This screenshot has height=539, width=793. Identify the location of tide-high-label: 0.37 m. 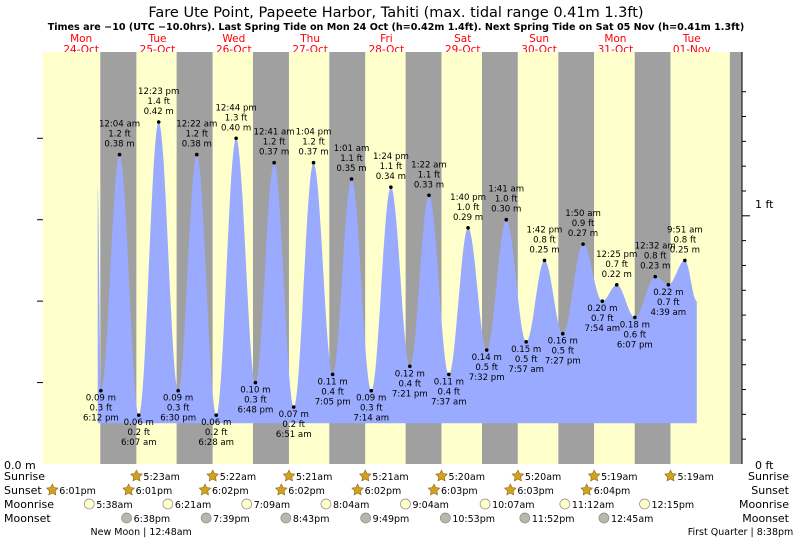
(313, 153).